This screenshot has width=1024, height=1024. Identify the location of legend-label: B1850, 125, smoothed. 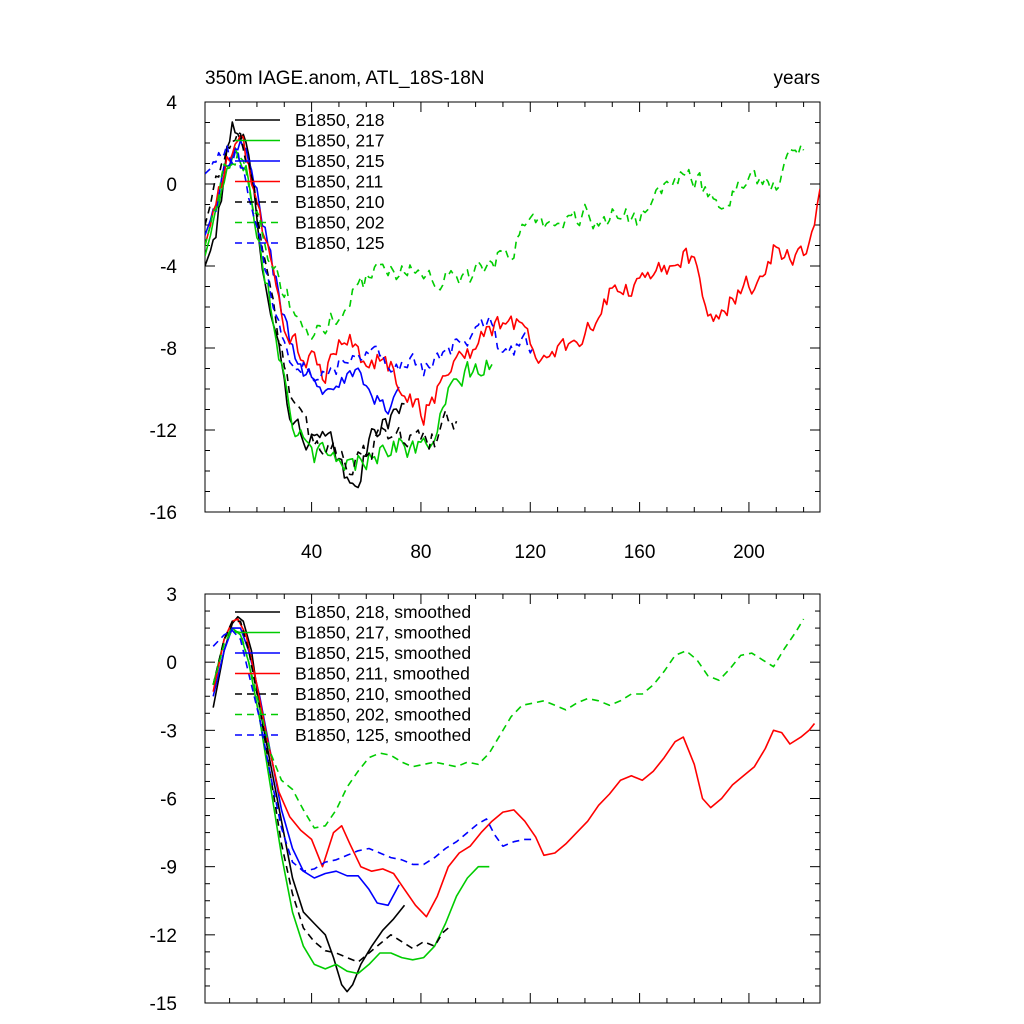
(383, 735).